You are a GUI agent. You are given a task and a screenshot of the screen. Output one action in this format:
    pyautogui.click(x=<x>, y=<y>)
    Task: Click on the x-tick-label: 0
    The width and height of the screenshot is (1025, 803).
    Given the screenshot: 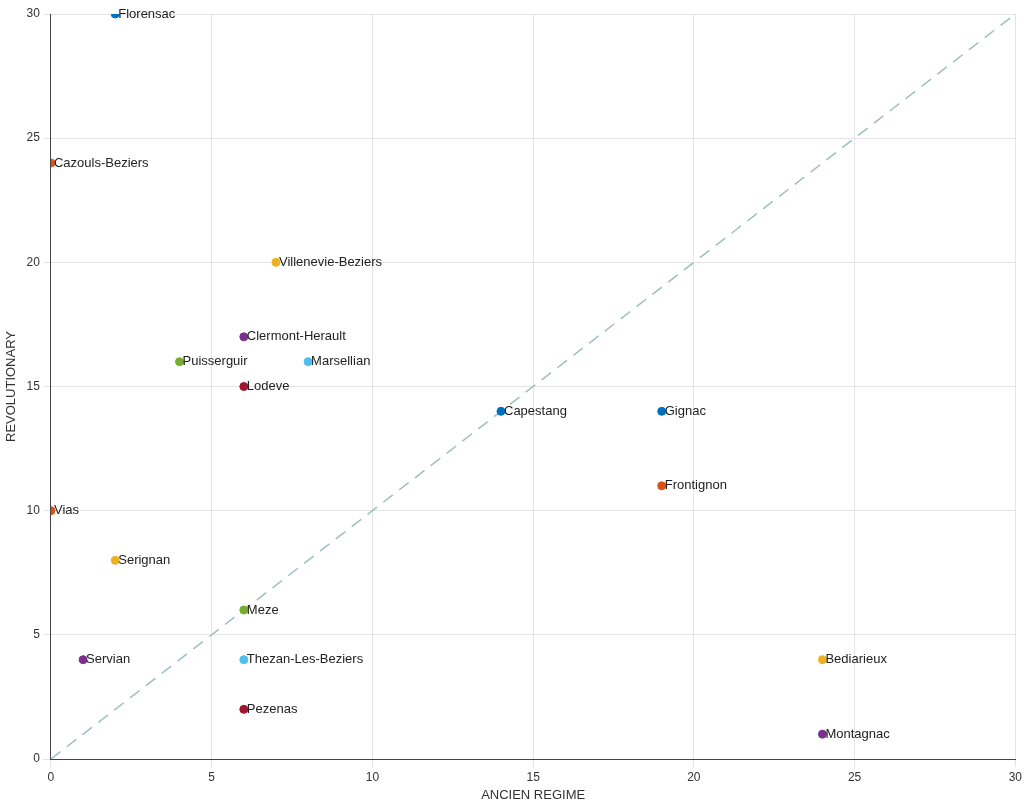 What is the action you would take?
    pyautogui.click(x=51, y=776)
    